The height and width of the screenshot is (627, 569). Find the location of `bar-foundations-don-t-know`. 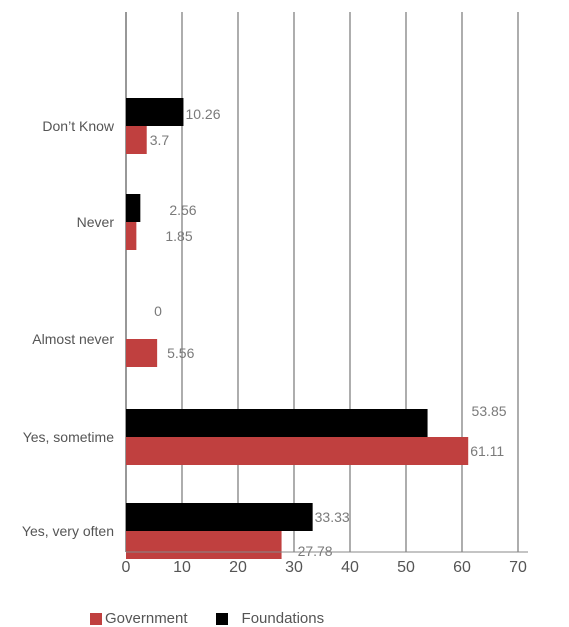

bar-foundations-don-t-know is located at coordinates (155, 112).